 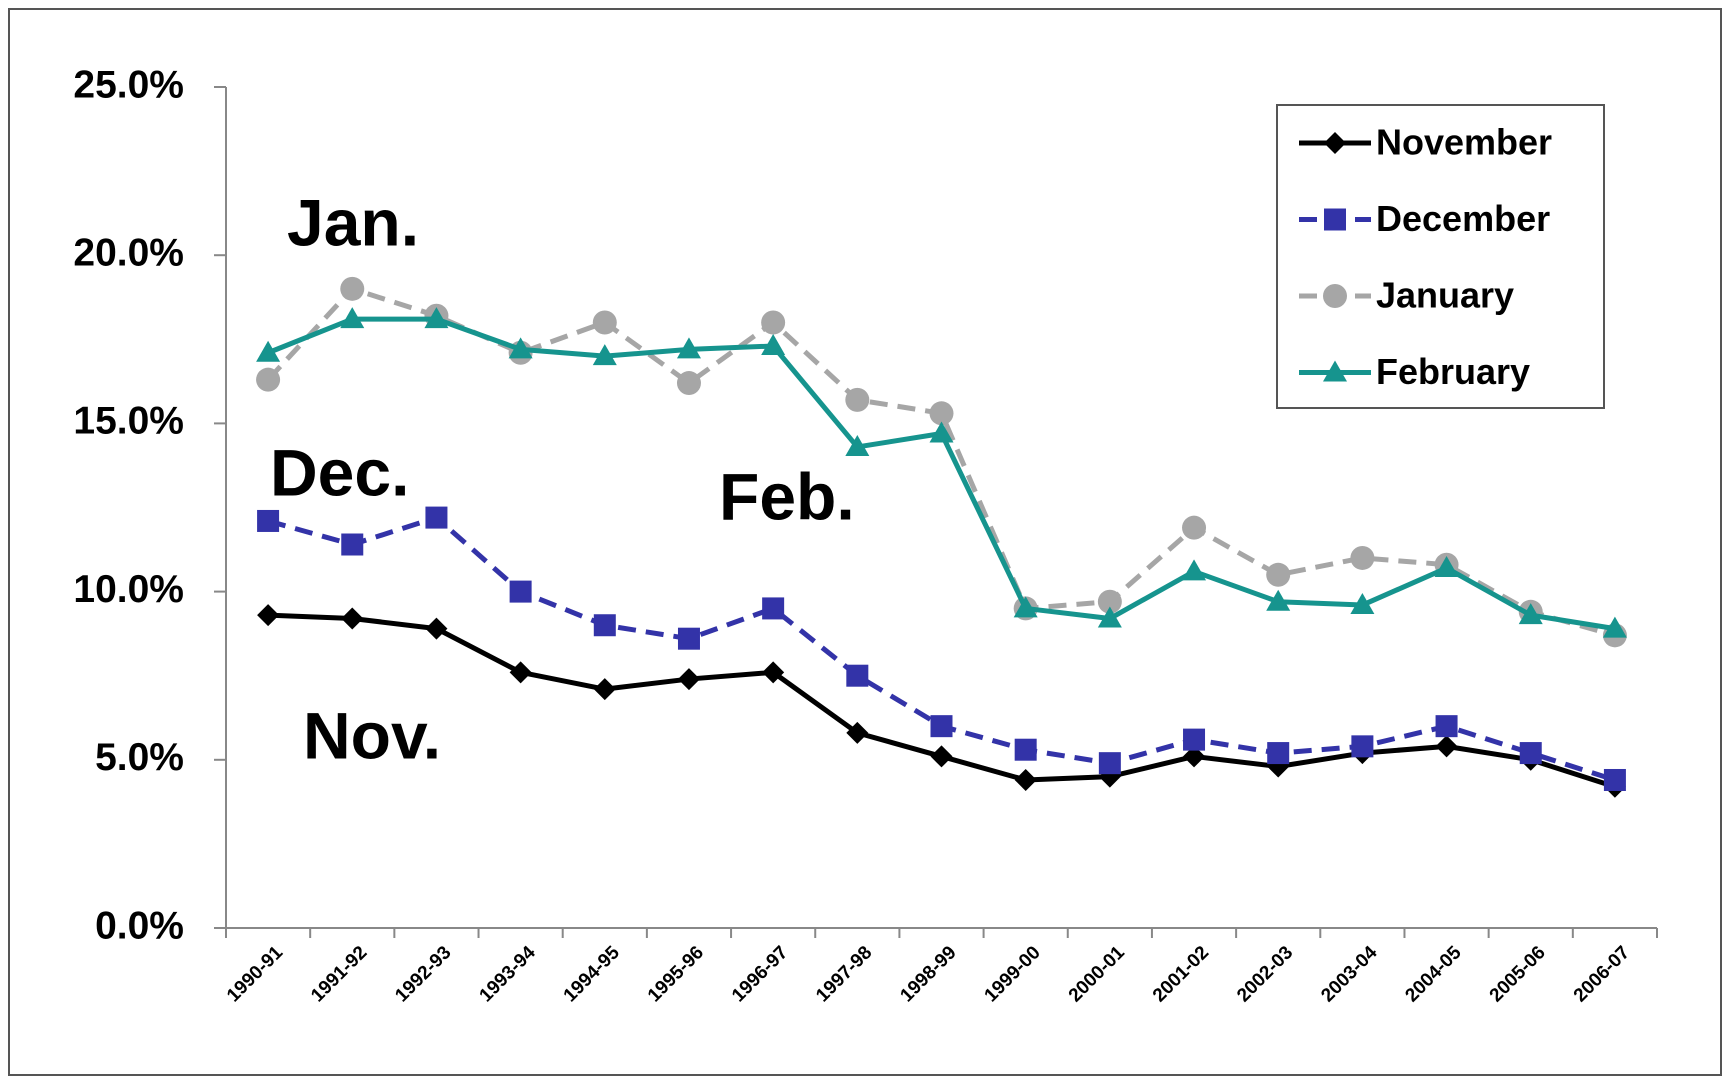 I want to click on x-tick-label: 1991-92, so click(x=339, y=974).